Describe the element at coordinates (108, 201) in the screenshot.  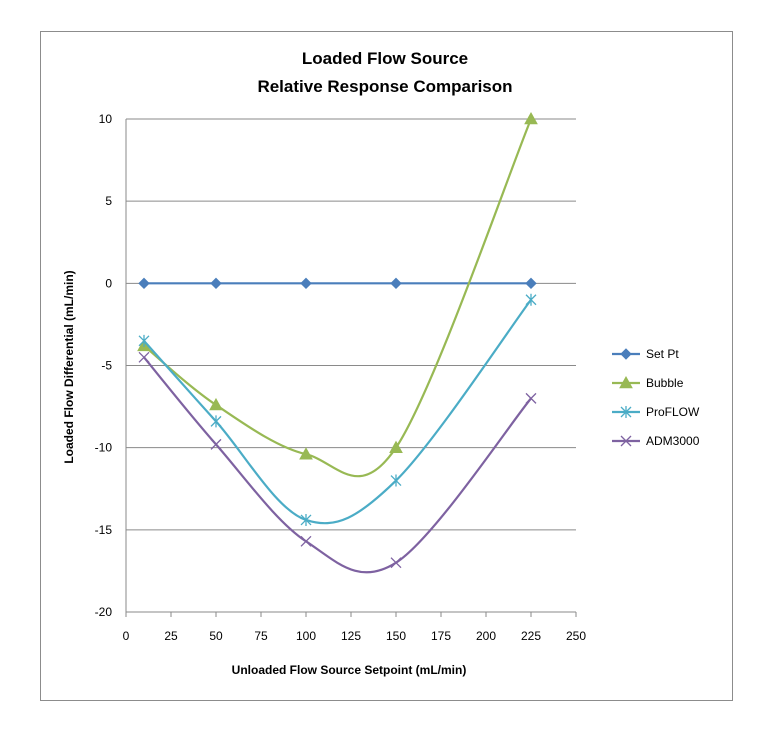
I see `y-tick-label: 5` at that location.